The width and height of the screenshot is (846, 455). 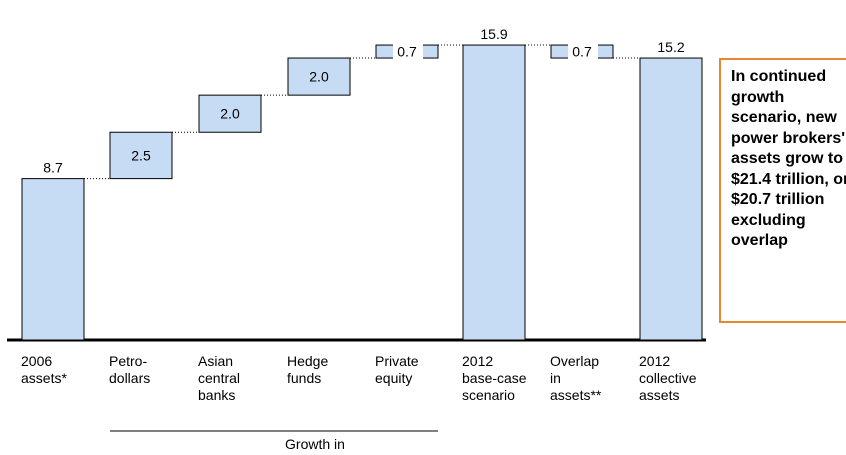 I want to click on value-label-7: 15.2, so click(x=670, y=47).